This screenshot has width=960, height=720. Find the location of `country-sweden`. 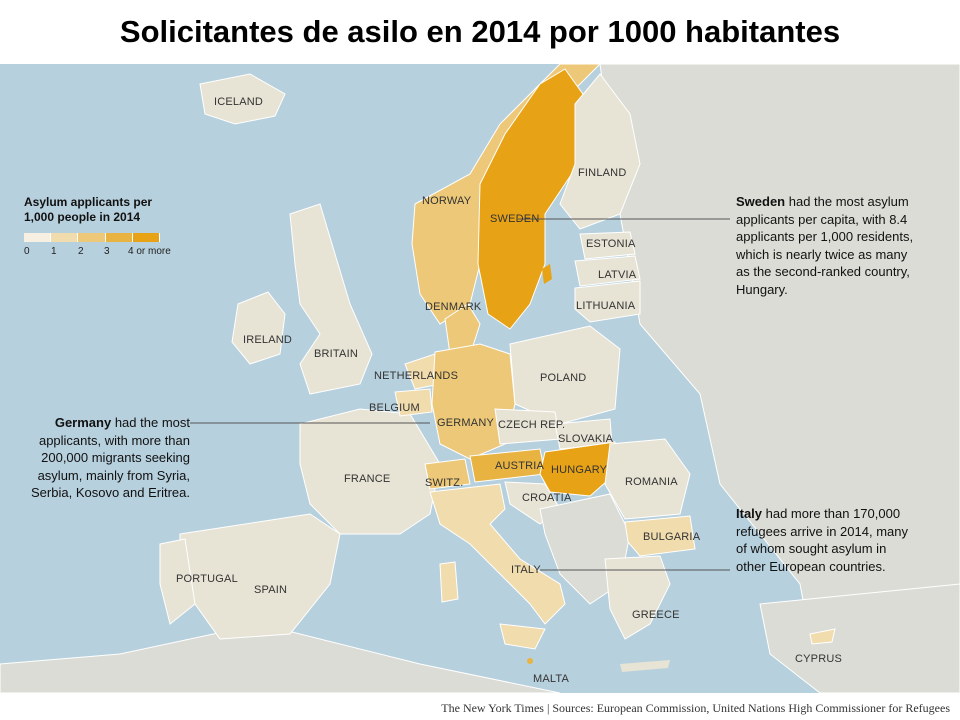

country-sweden is located at coordinates (534, 199).